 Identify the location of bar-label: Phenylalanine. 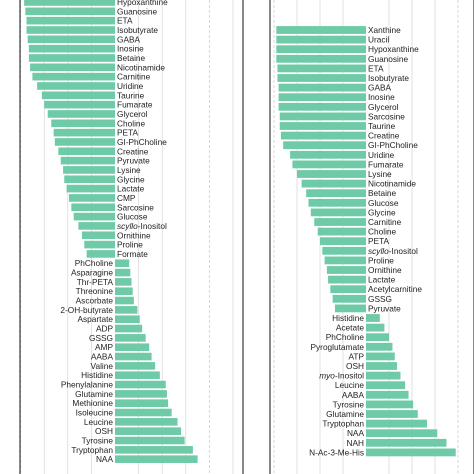
(87, 385).